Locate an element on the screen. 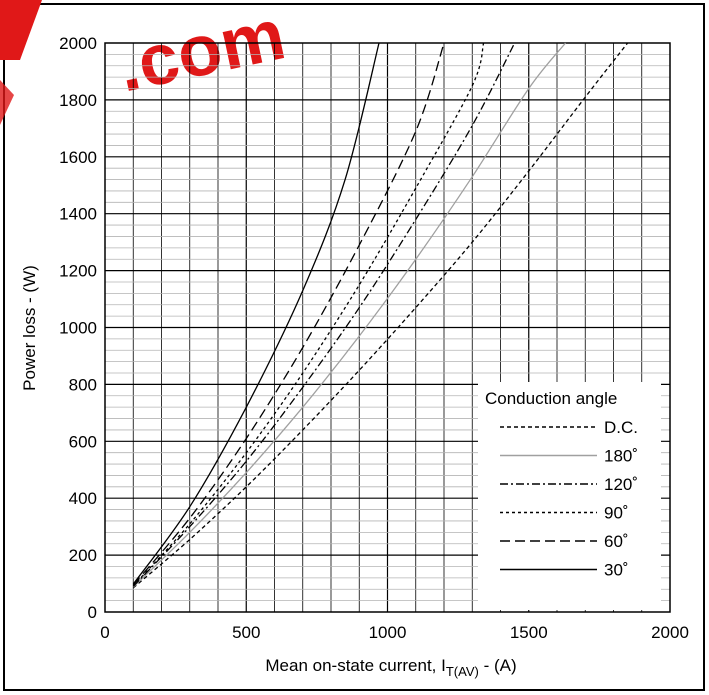 This screenshot has height=695, width=709. y-tick-label: 2000 is located at coordinates (78, 43).